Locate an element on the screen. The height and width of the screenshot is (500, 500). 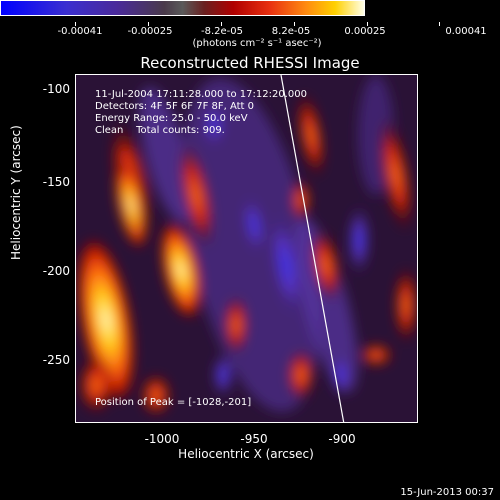
y-axis-label: Heliocentric Y (arcsec) is located at coordinates (16, 192).